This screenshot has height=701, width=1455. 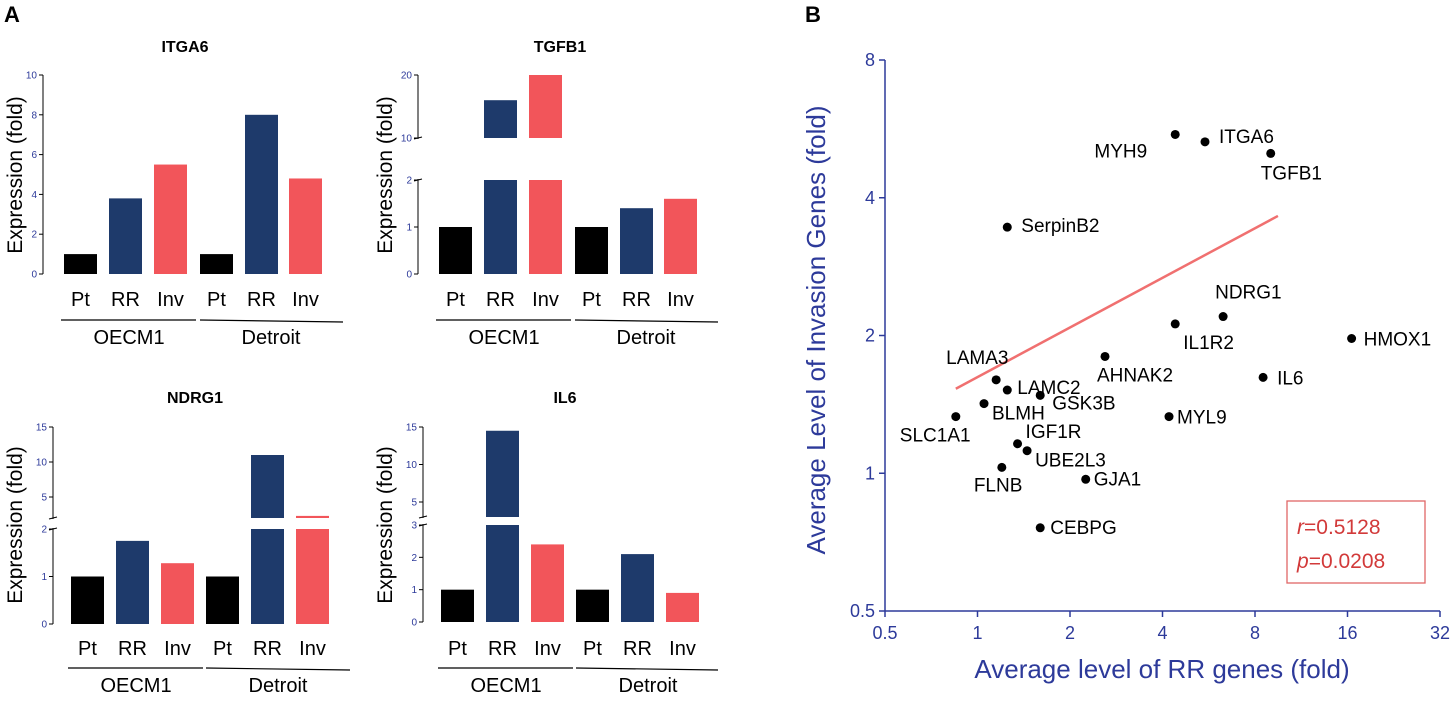 What do you see at coordinates (1208, 343) in the screenshot?
I see `point-label-il1r2: IL1R2` at bounding box center [1208, 343].